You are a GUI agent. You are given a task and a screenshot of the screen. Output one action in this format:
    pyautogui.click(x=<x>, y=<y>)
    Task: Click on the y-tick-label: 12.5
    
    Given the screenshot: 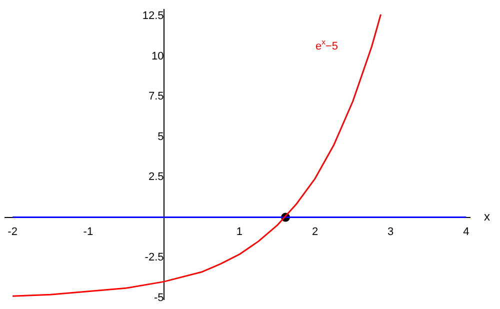 What is the action you would take?
    pyautogui.click(x=153, y=16)
    